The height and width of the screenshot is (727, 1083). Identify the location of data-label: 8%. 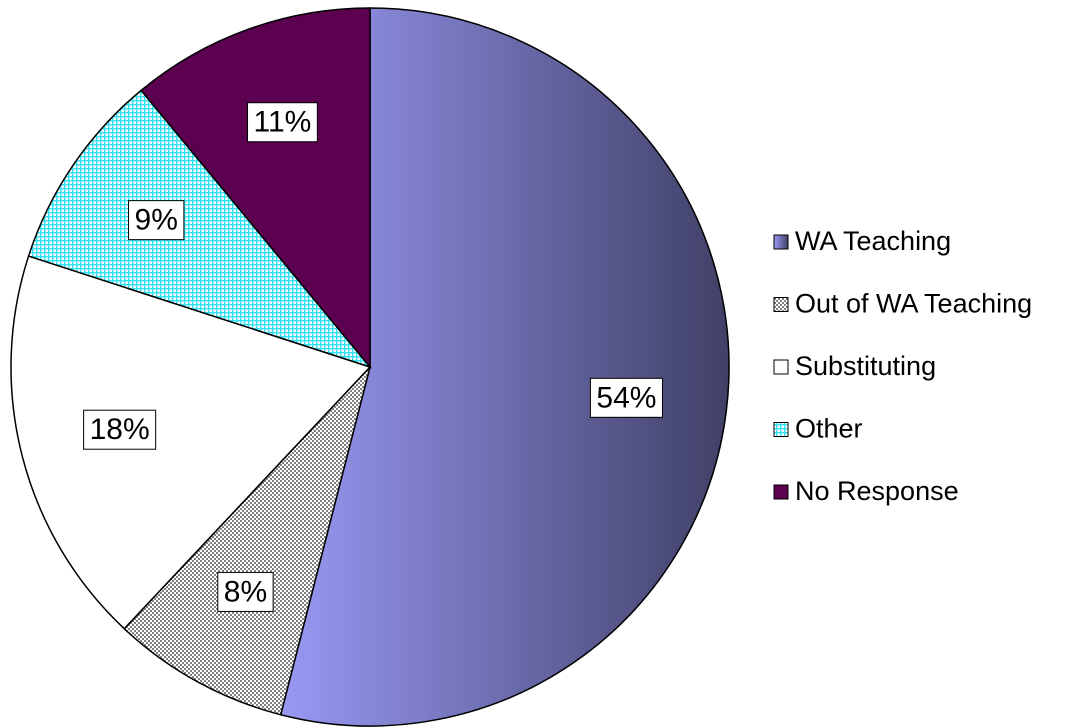
(245, 591).